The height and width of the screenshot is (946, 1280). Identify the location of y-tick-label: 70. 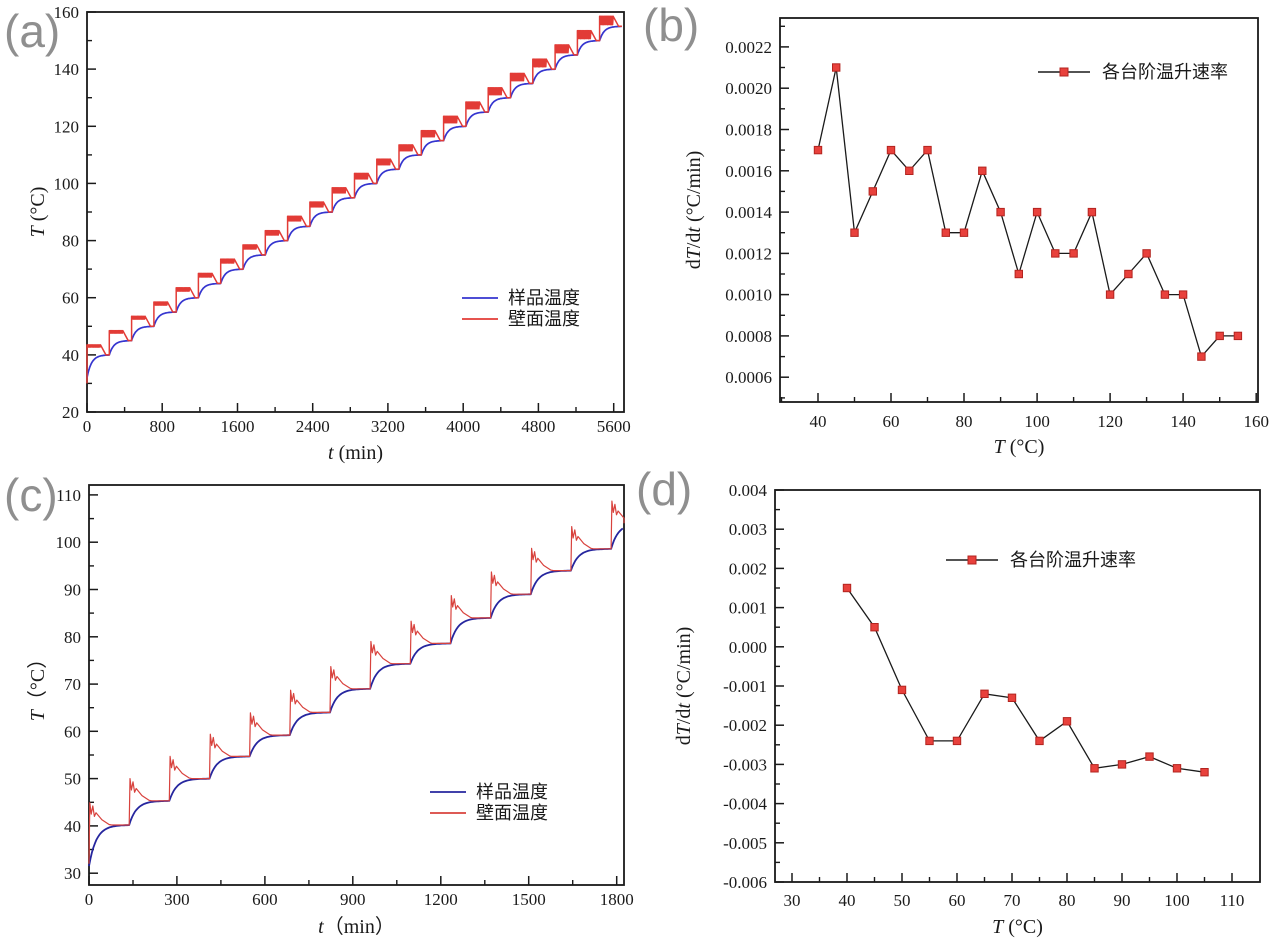
(72, 684).